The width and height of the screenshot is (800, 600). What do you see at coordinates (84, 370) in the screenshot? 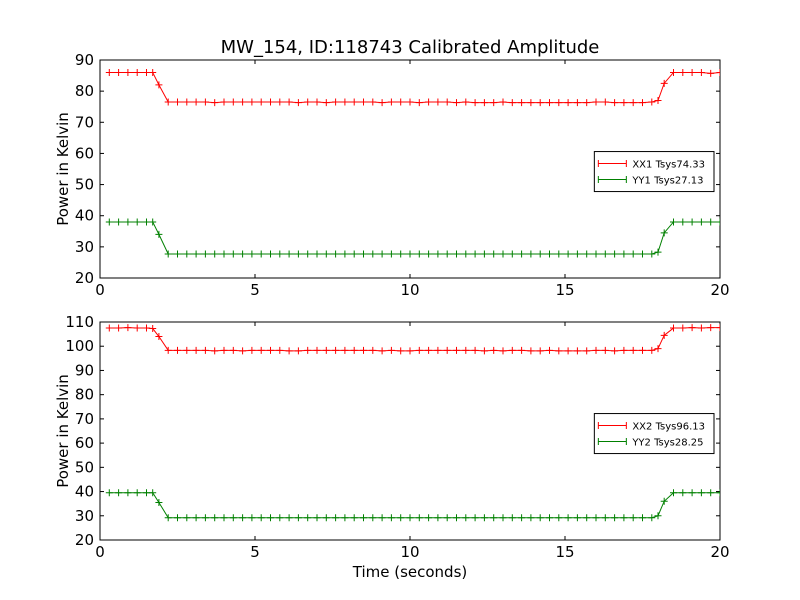
I see `y-tick-label: 90` at bounding box center [84, 370].